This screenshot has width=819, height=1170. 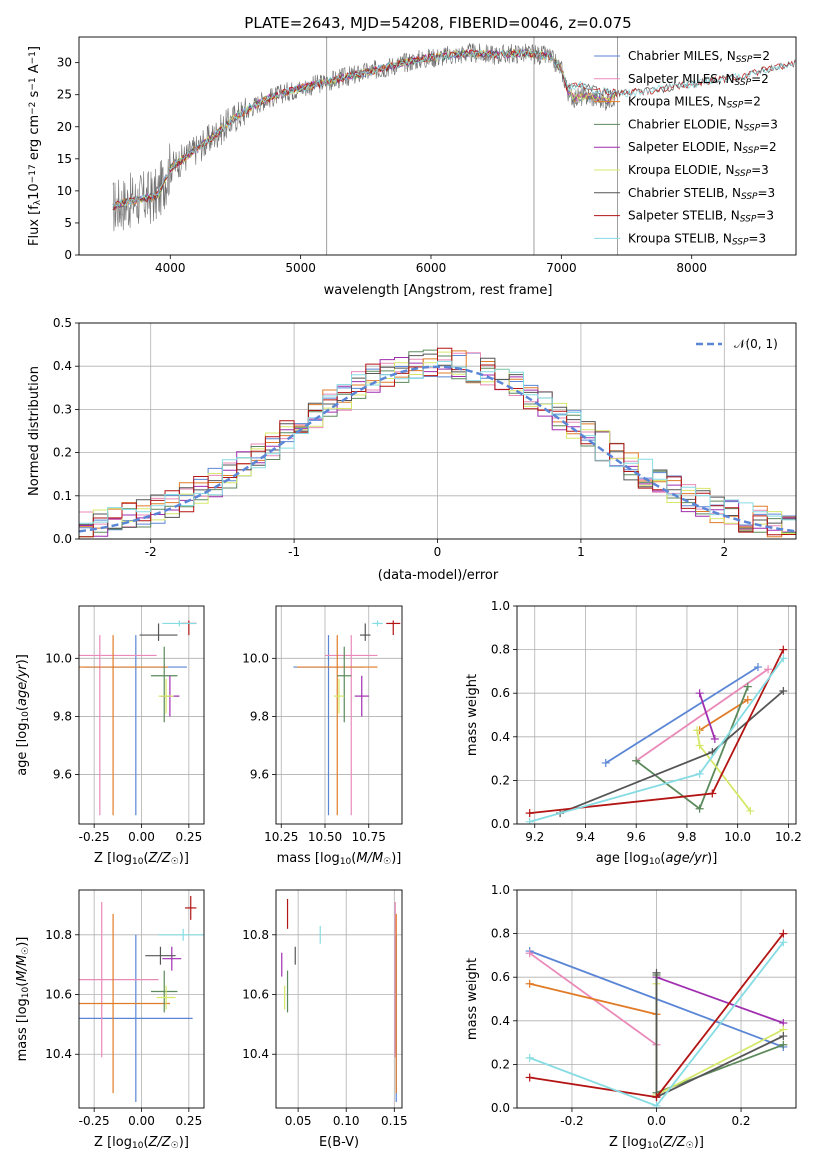 What do you see at coordinates (337, 725) in the screenshot?
I see `error-point-kroupa-miles` at bounding box center [337, 725].